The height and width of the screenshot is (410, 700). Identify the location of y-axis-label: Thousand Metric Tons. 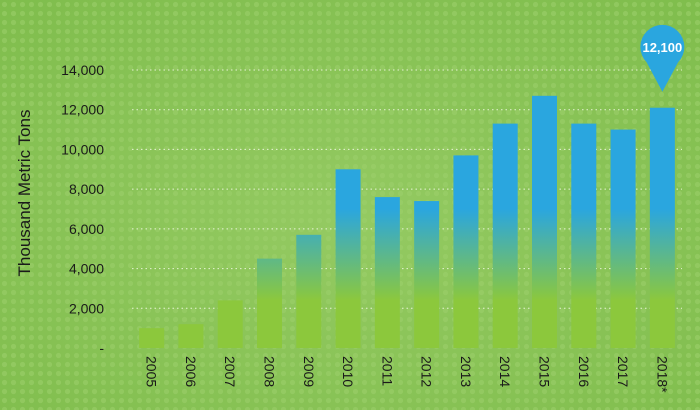
(24, 193).